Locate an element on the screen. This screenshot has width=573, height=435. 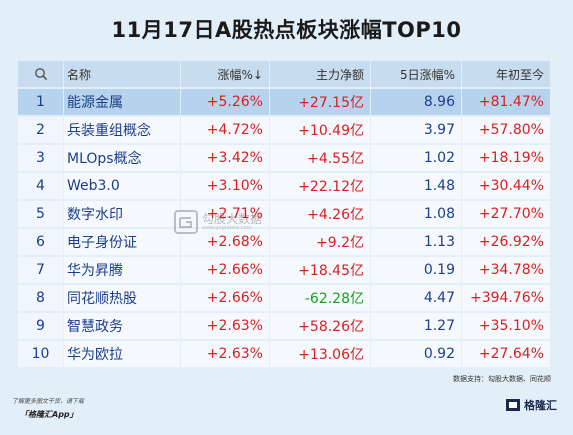
watermark-logo-icon is located at coordinates (186, 222).